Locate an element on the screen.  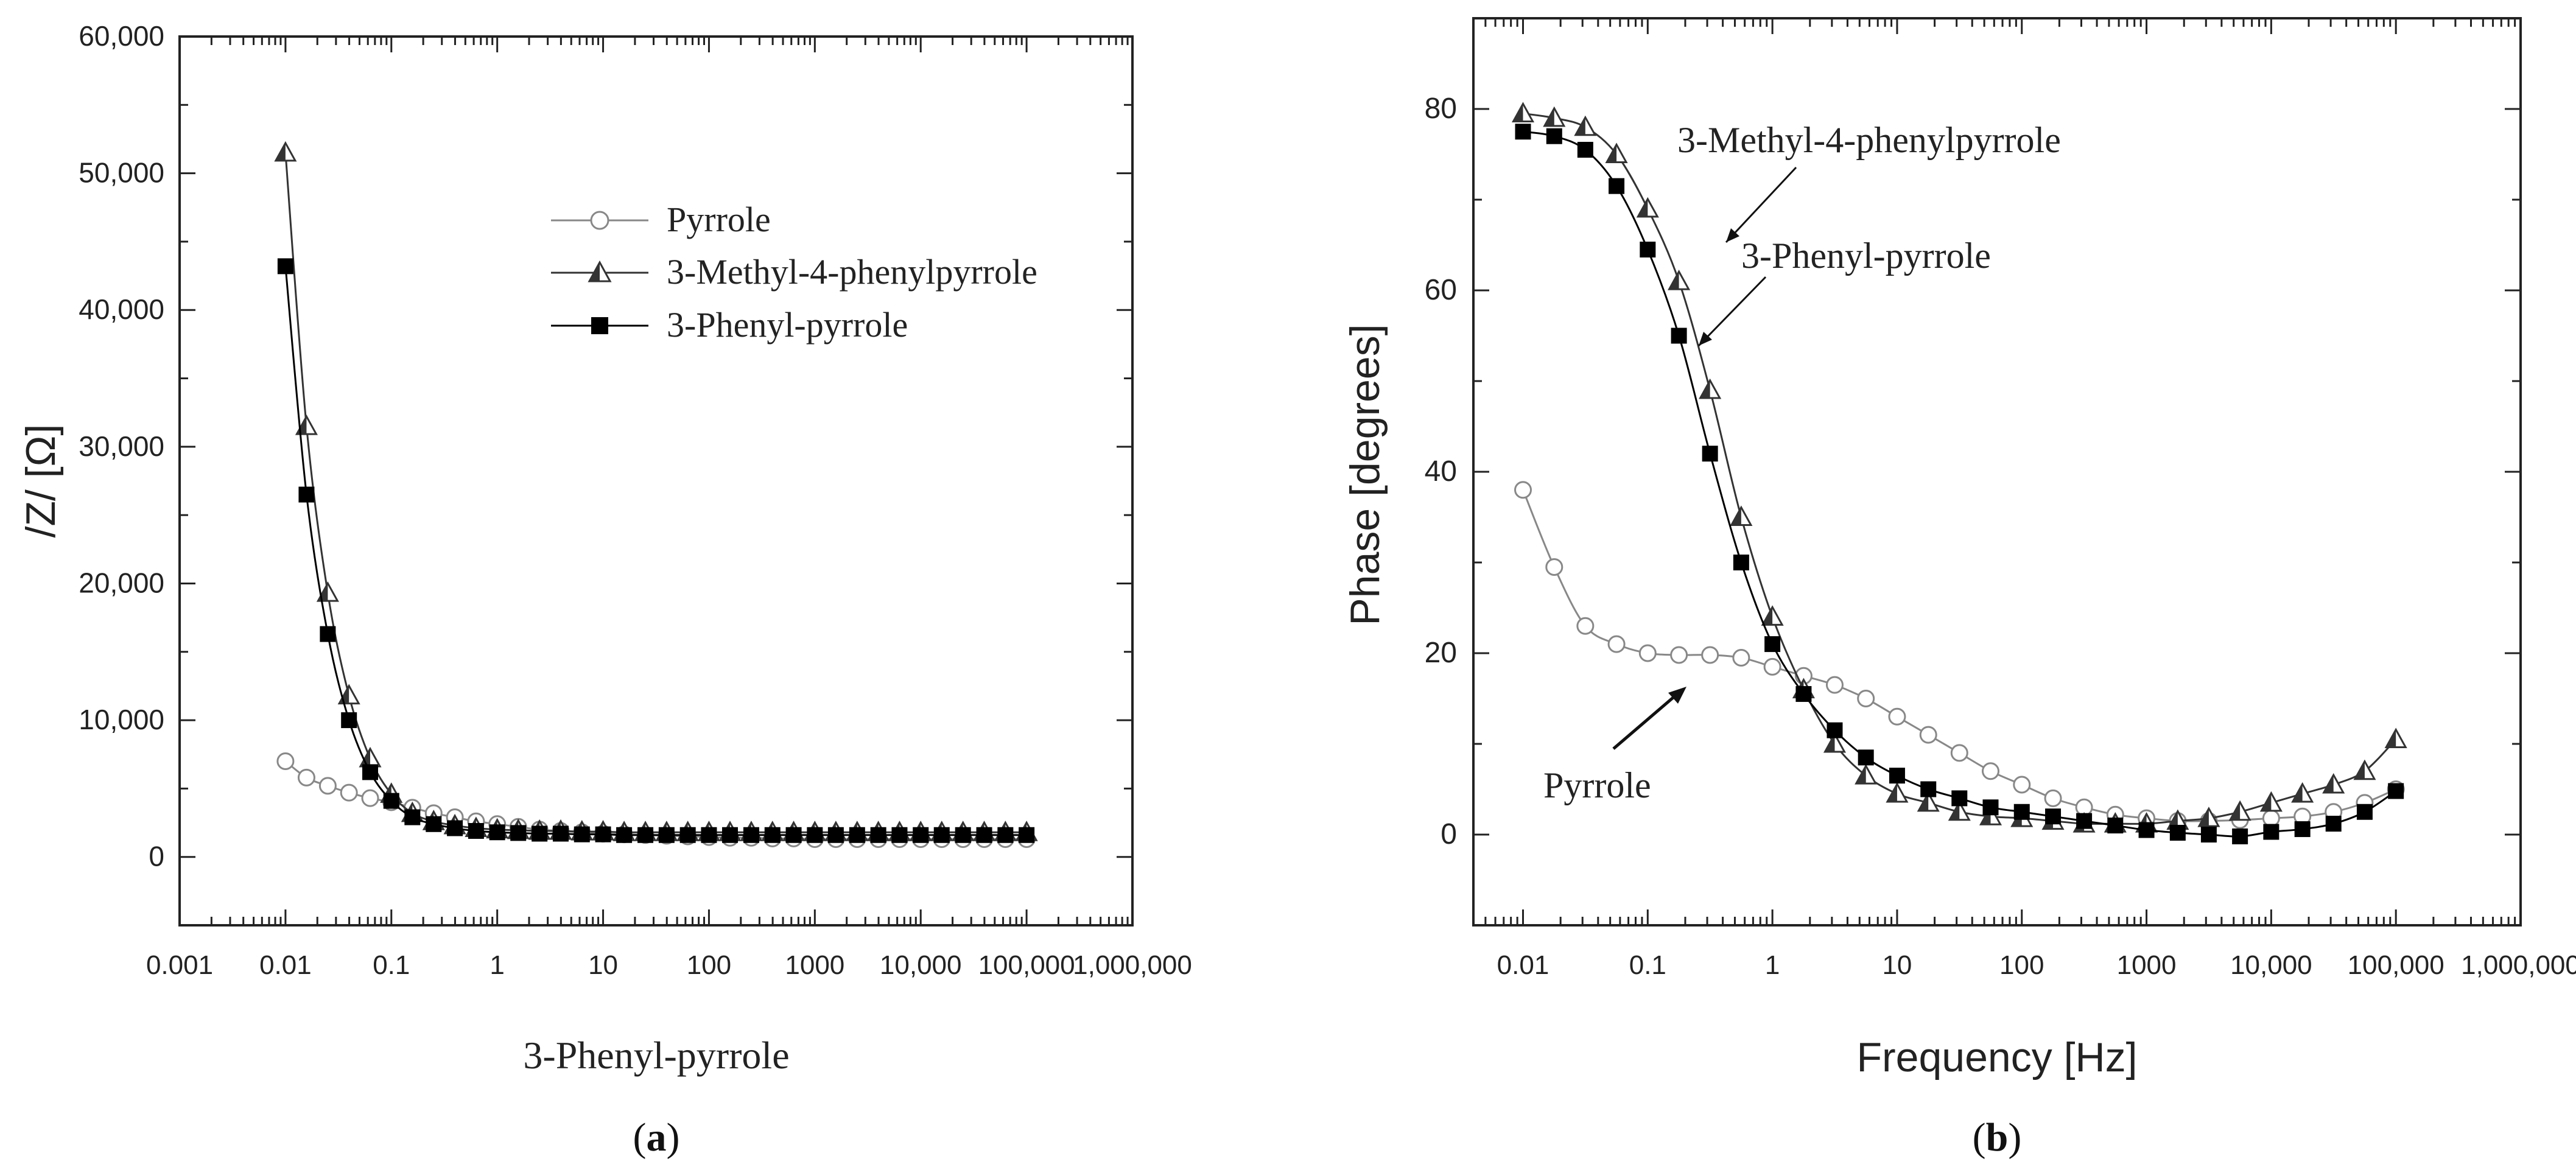
x-tick-label: 1 is located at coordinates (497, 965).